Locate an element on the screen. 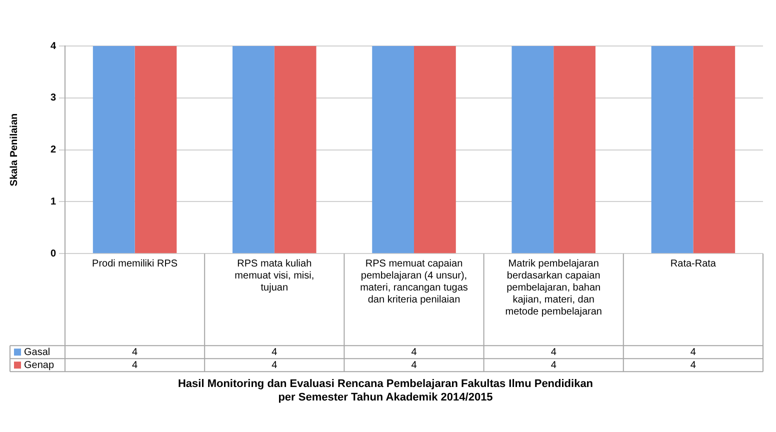 This screenshot has height=432, width=776. x-tick-label: Prodi memiliki RPS is located at coordinates (135, 264).